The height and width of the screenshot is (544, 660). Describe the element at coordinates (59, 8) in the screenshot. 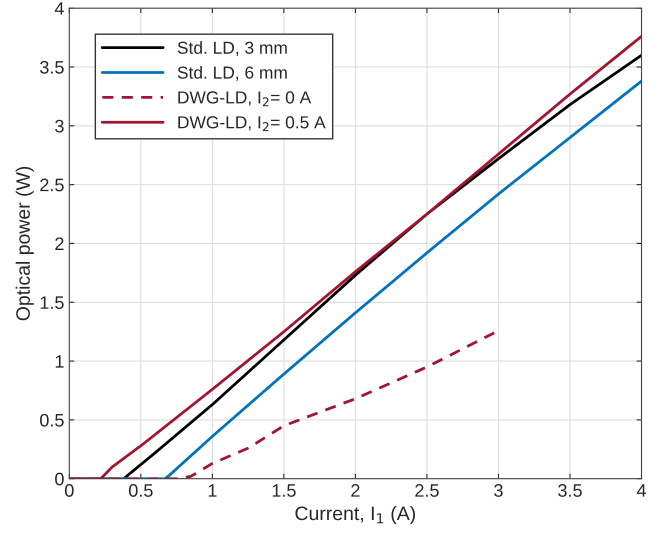

I see `y-tick-label: 4` at that location.